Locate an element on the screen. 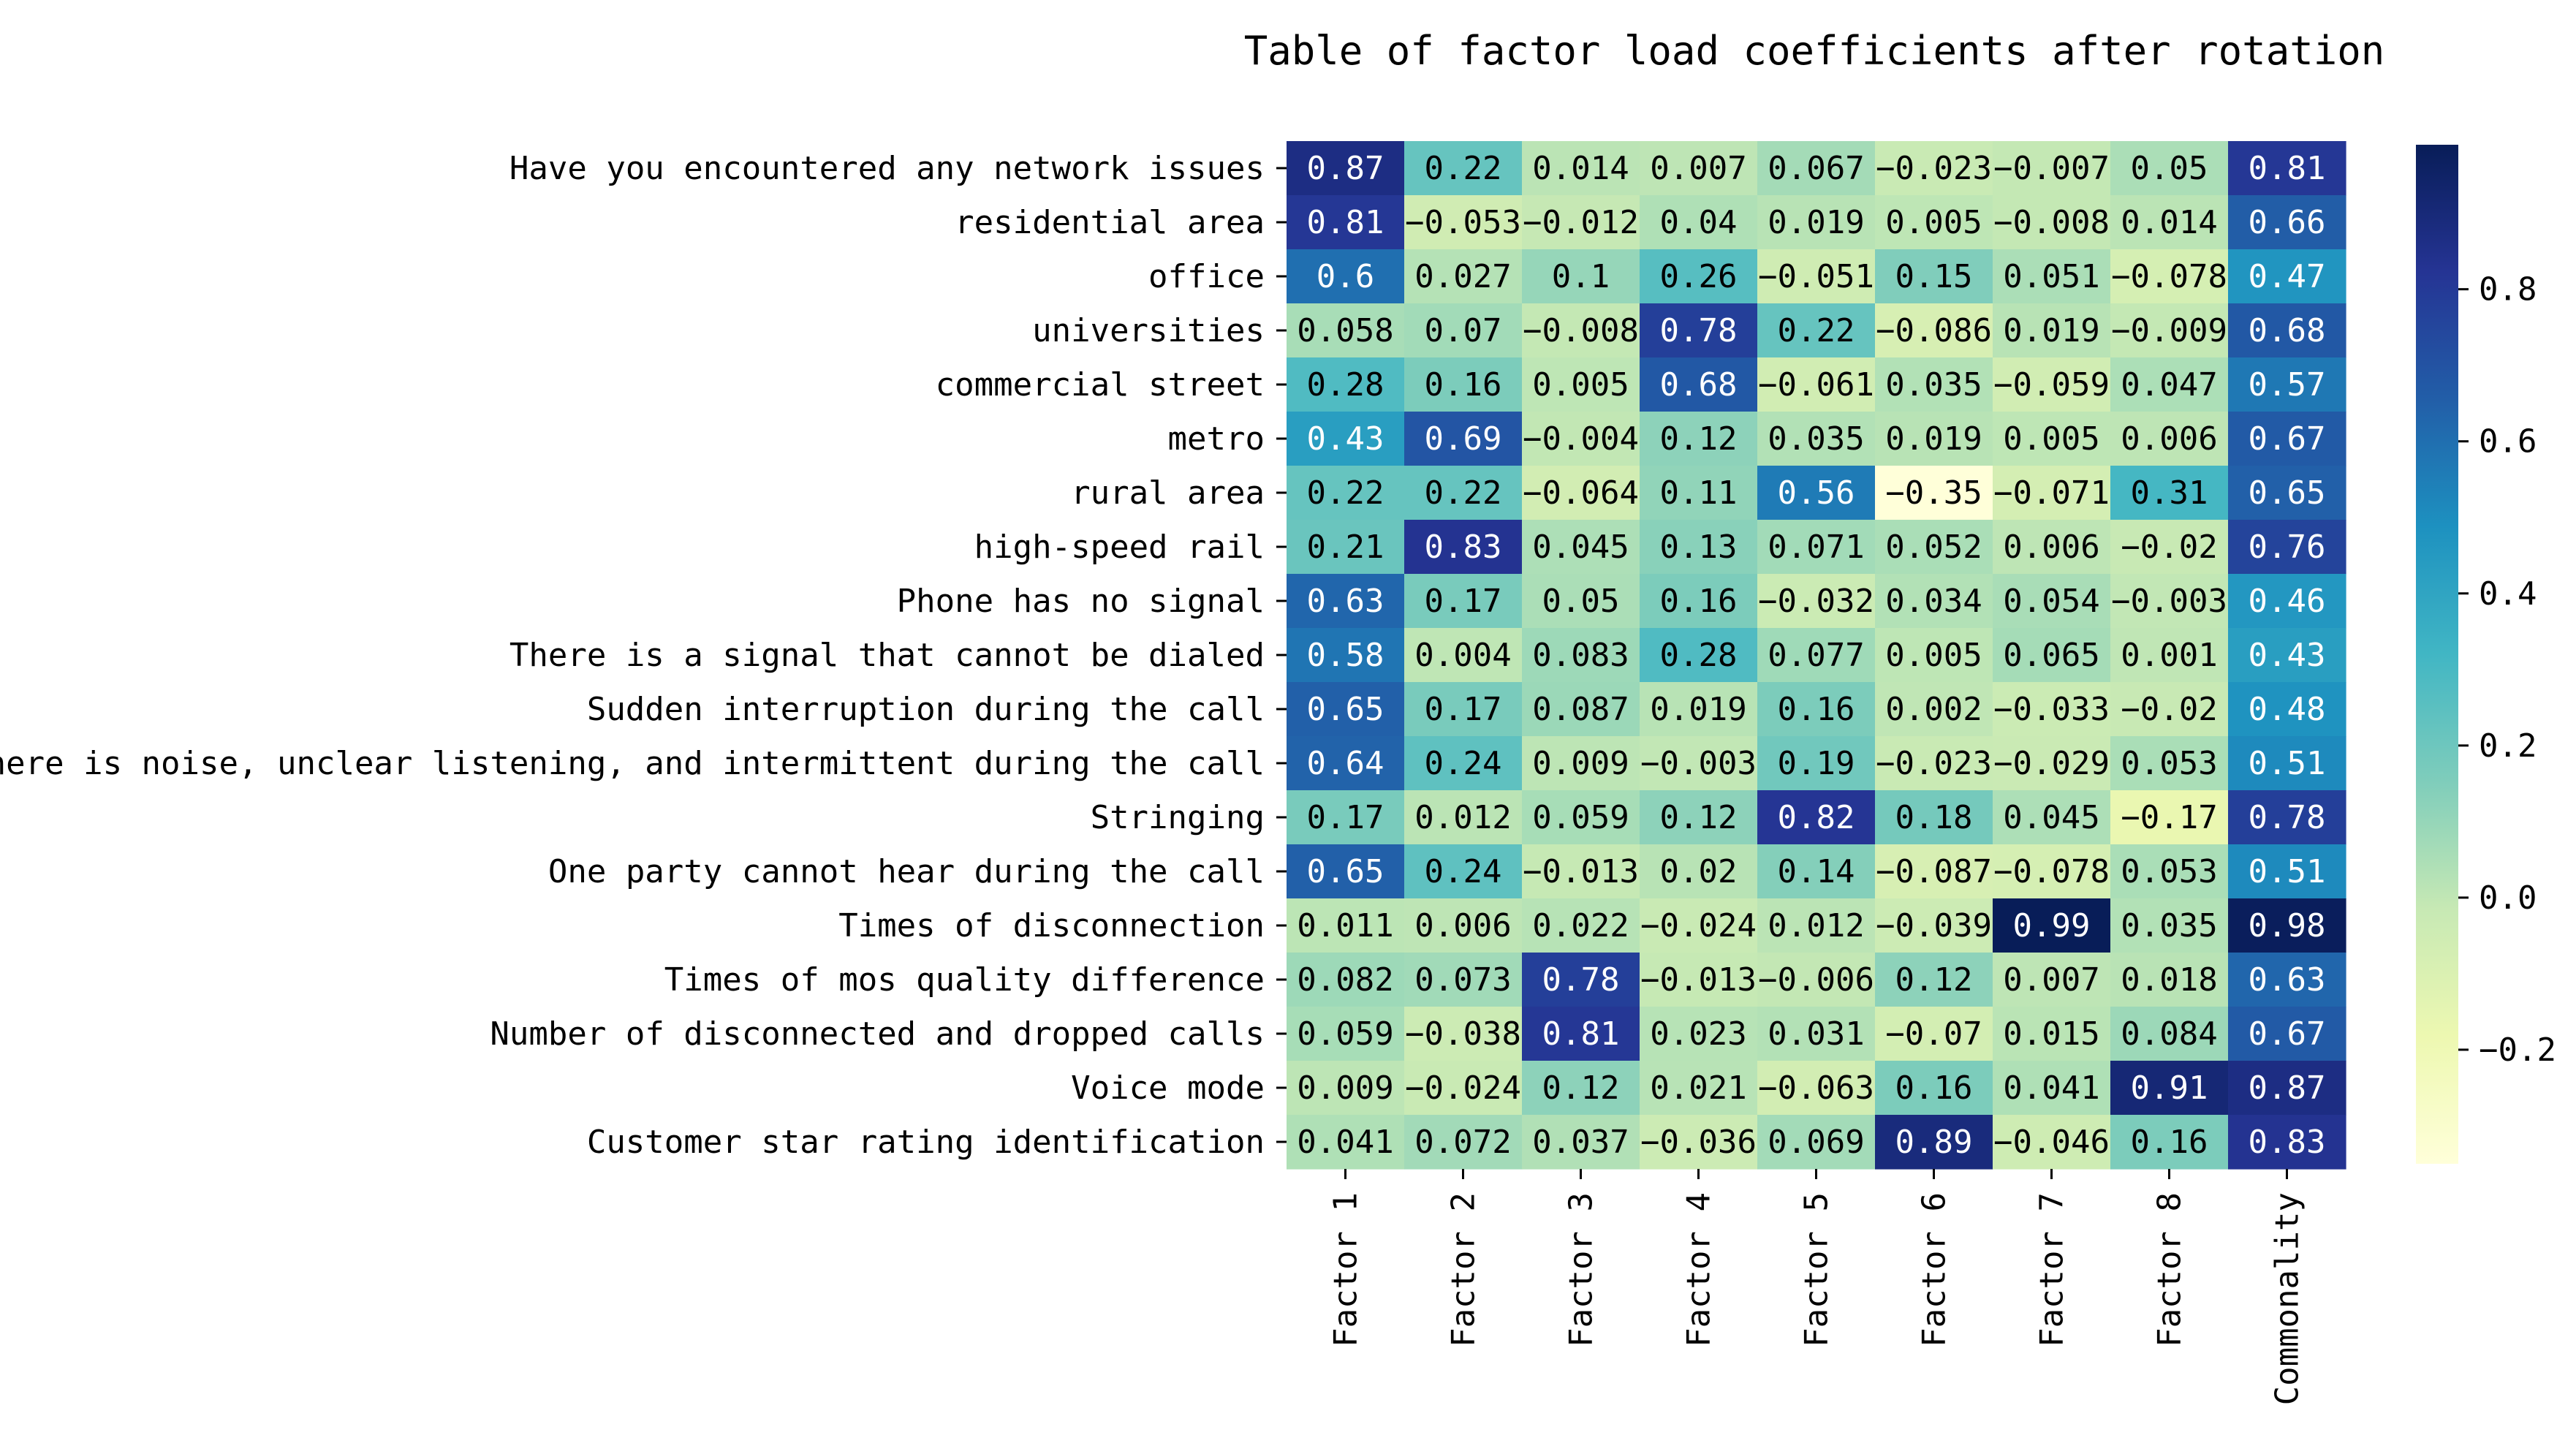  cell-value-label: −0.004 is located at coordinates (1581, 439).